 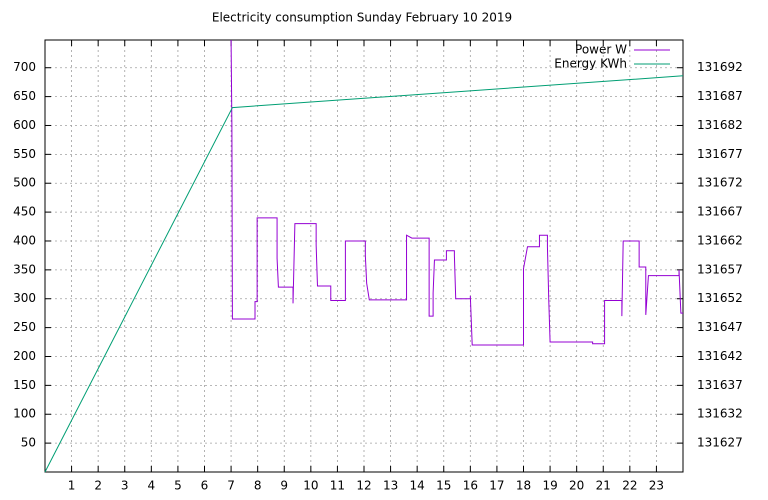 What do you see at coordinates (24, 96) in the screenshot?
I see `y-tick-label: 650` at bounding box center [24, 96].